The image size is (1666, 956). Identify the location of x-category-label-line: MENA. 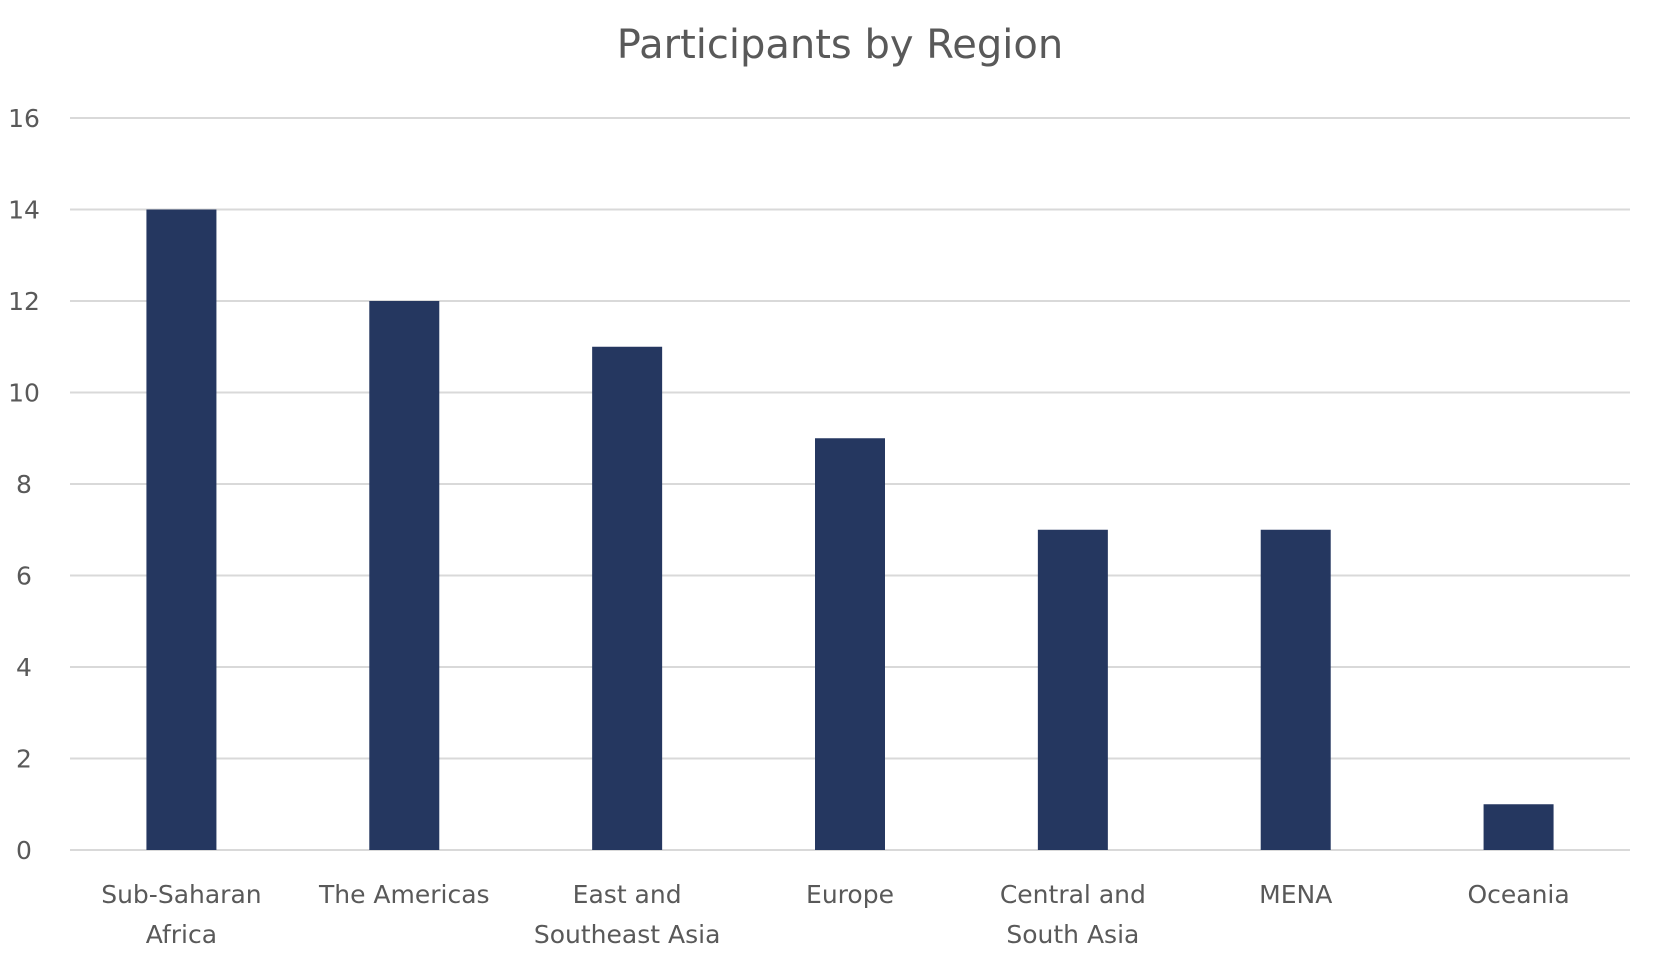
(1295, 894).